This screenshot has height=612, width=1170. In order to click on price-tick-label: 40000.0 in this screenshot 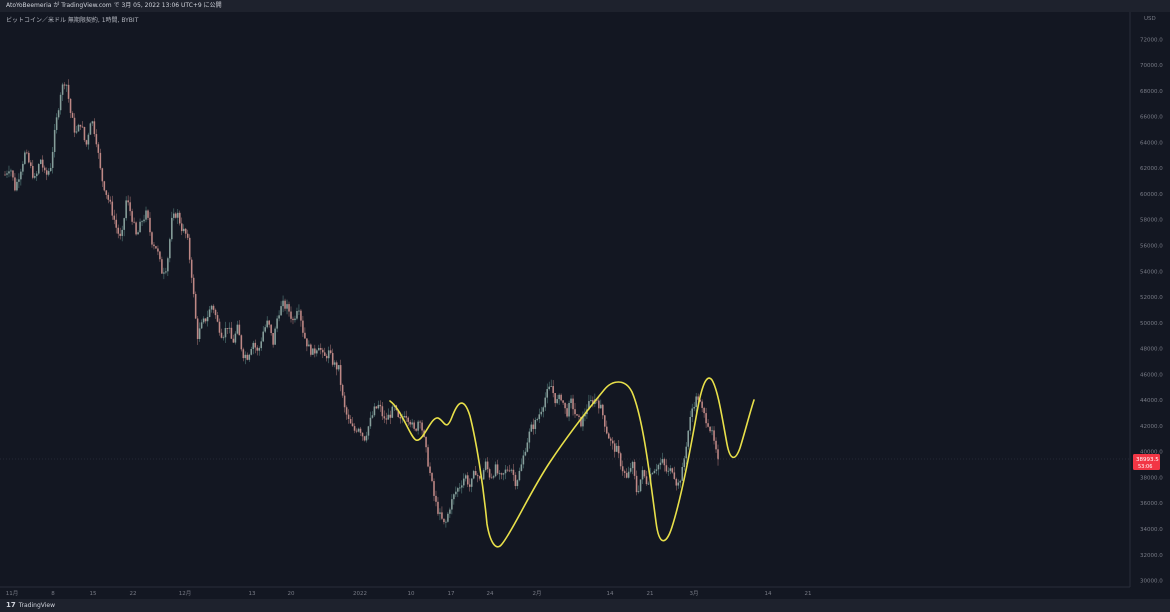, I will do `click(1151, 453)`.